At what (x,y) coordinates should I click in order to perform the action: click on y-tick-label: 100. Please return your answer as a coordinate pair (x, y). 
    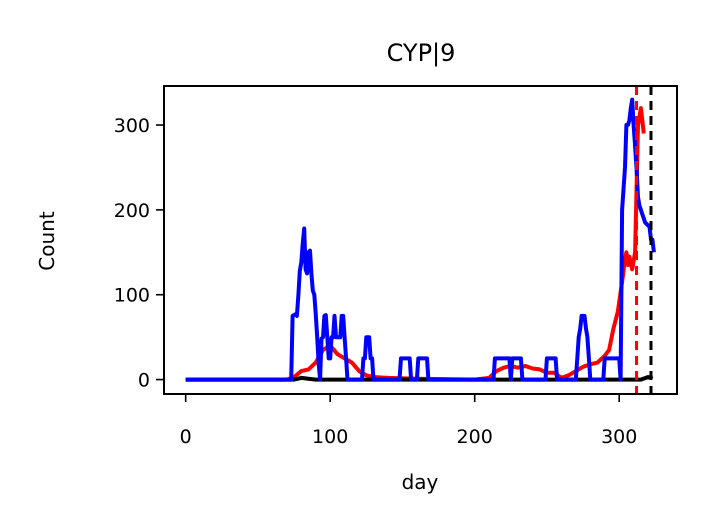
    Looking at the image, I should click on (132, 296).